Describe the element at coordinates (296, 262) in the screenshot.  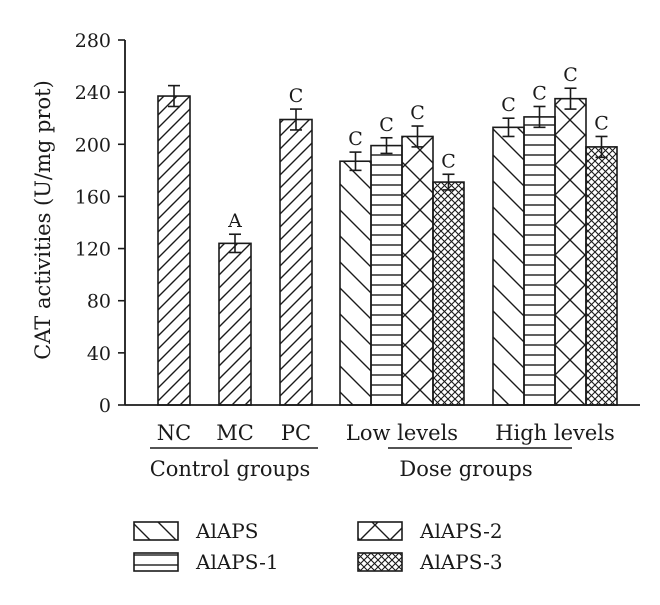
I see `bar-pc` at that location.